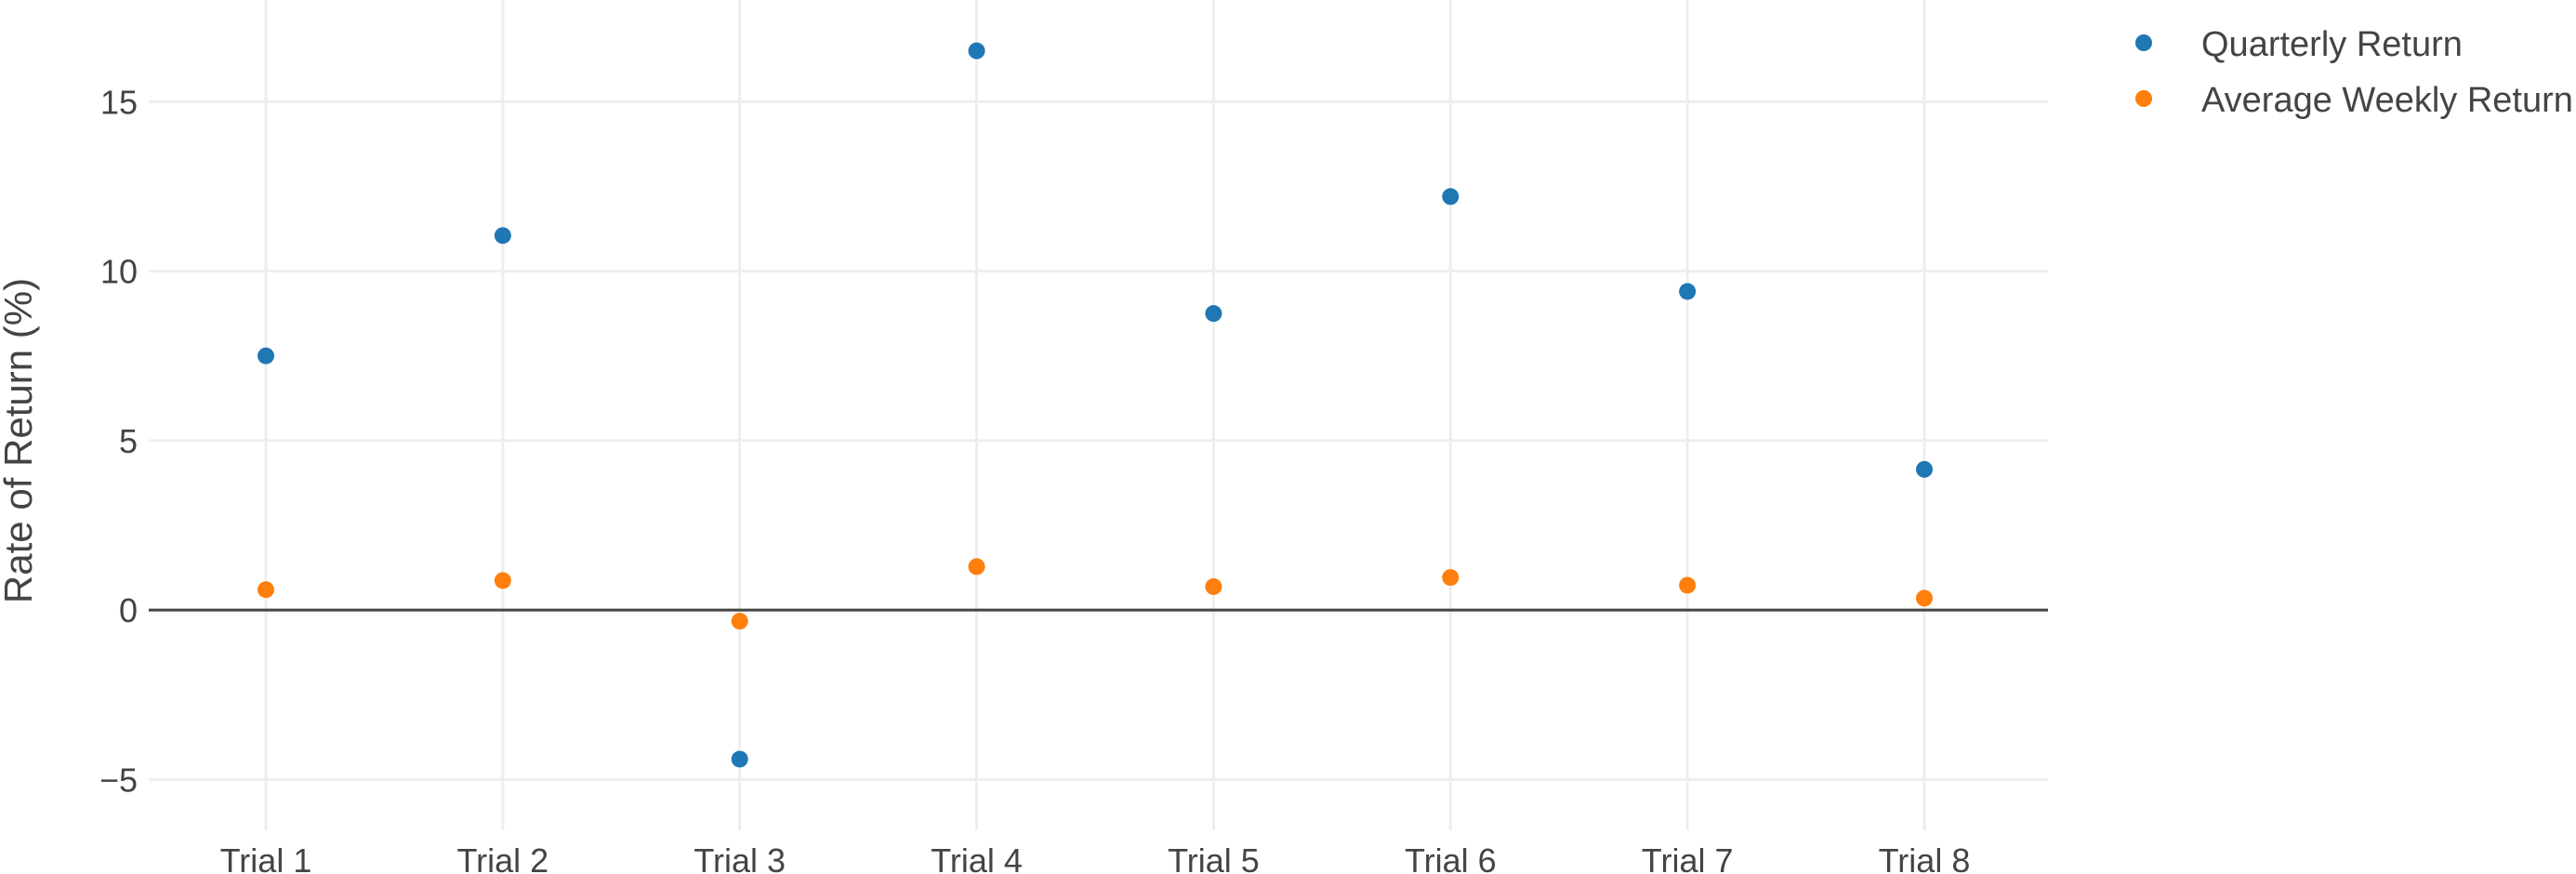  What do you see at coordinates (1688, 857) in the screenshot?
I see `x-tick-label: Trial 7` at bounding box center [1688, 857].